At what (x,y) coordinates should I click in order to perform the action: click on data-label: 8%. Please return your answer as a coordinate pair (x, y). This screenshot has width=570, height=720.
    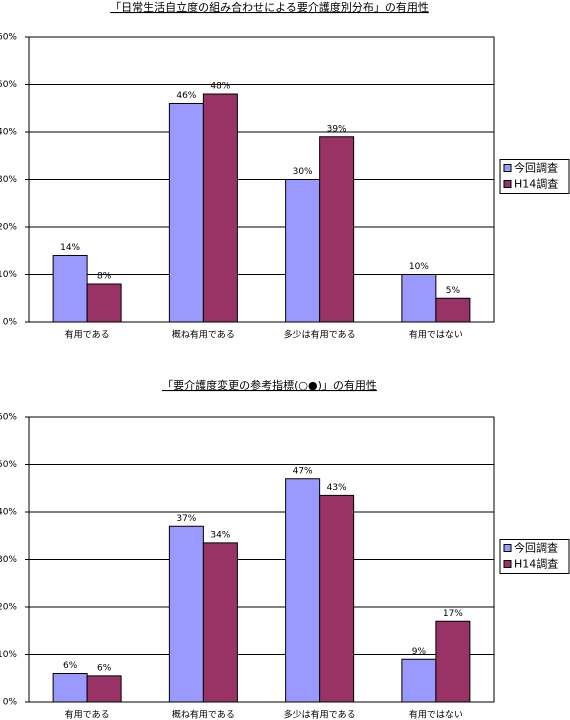
    Looking at the image, I should click on (104, 277).